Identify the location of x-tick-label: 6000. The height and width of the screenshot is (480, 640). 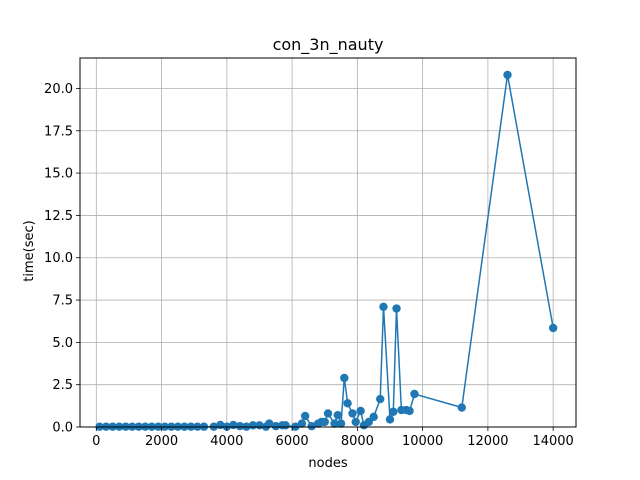
(292, 441).